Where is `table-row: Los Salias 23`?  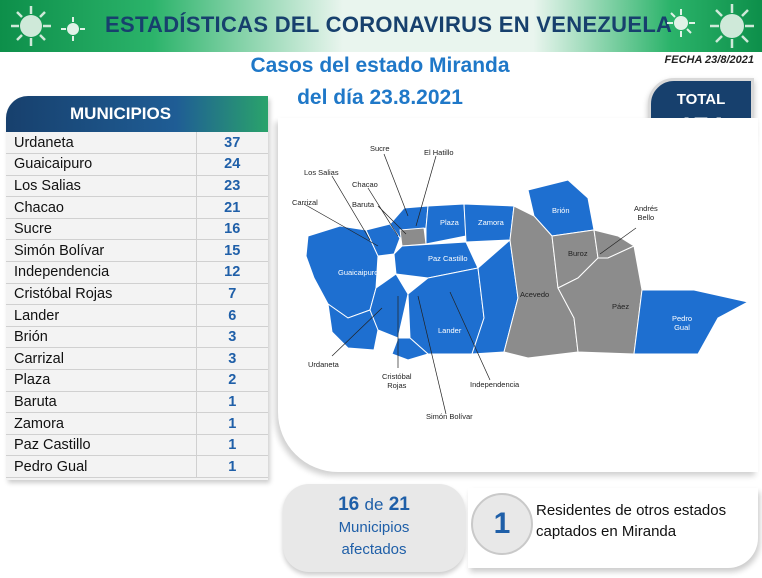
table-row: Los Salias 23 is located at coordinates (137, 186).